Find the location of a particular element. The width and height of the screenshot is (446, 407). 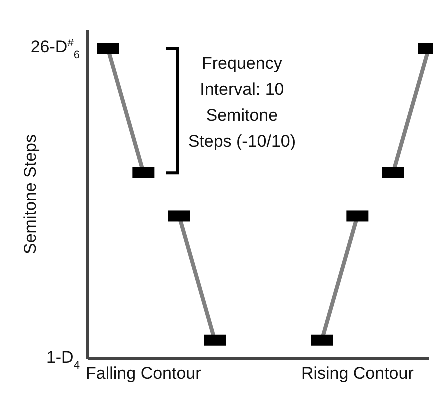

x-tick-label: Falling Contour is located at coordinates (144, 374).